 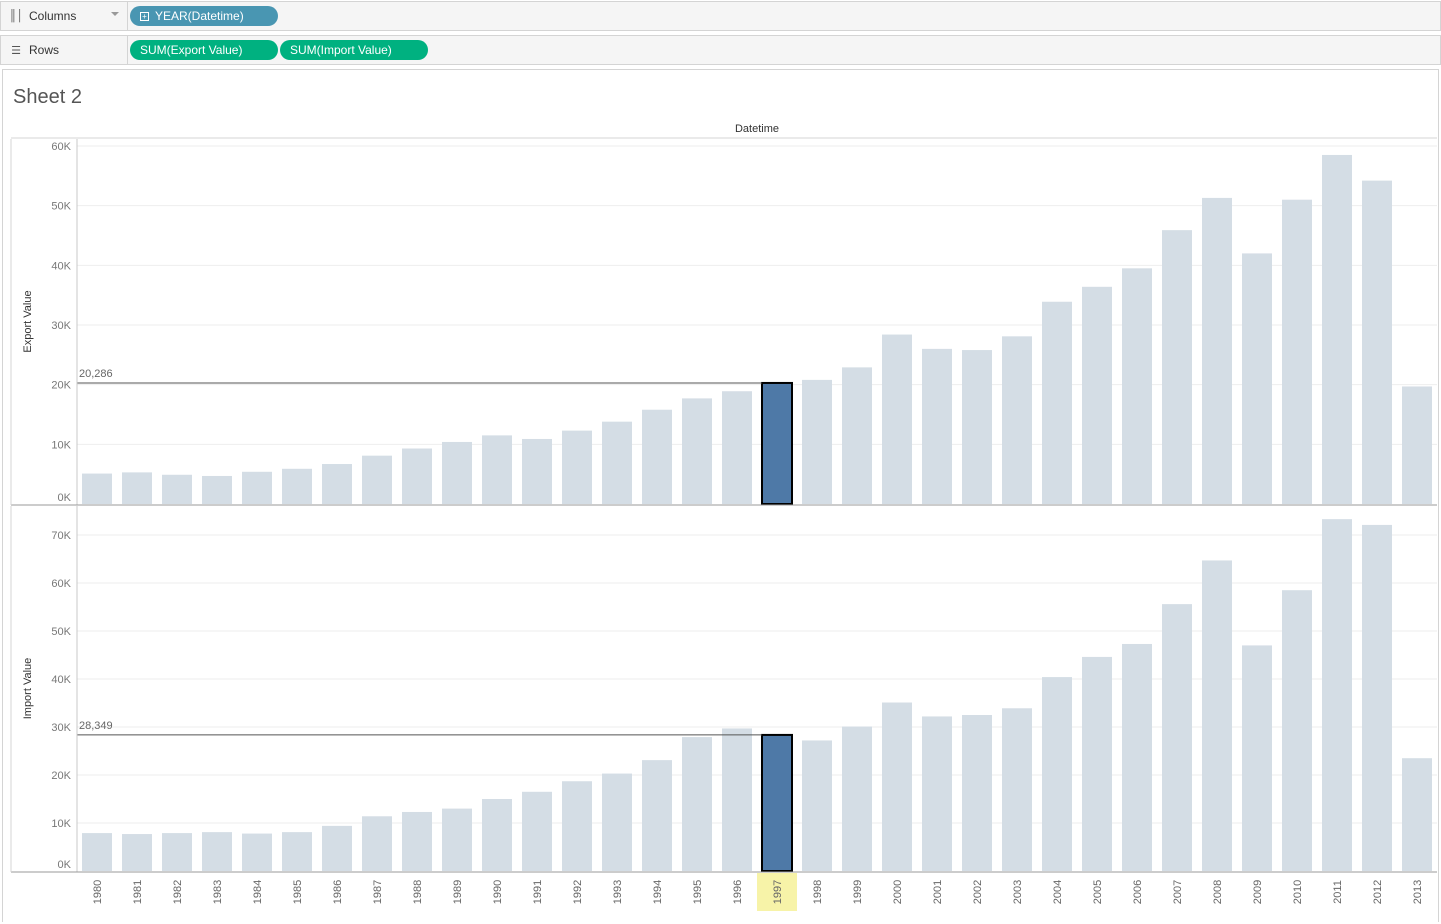 What do you see at coordinates (61, 207) in the screenshot?
I see `y-tick-label: 50K` at bounding box center [61, 207].